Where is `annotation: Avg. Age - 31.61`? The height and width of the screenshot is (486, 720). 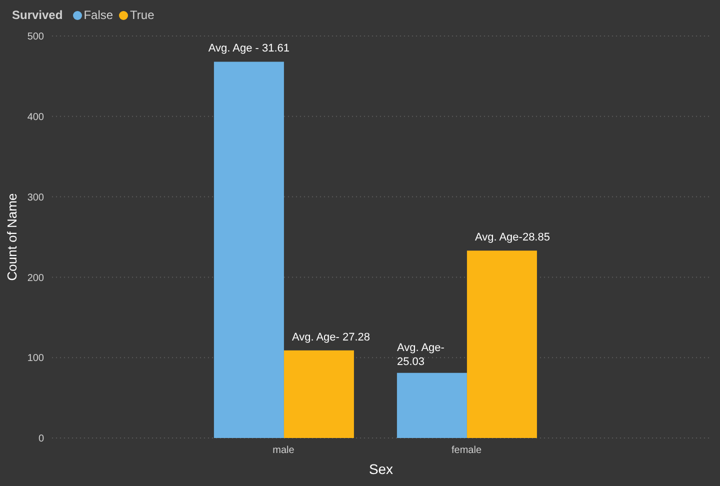 annotation: Avg. Age - 31.61 is located at coordinates (249, 48).